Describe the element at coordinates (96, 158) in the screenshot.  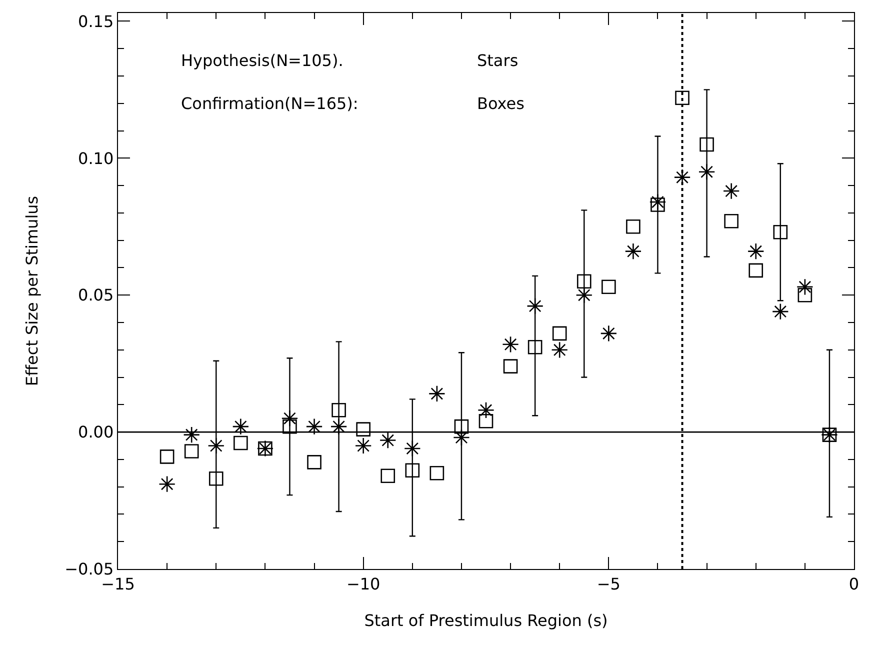
I see `y-tick-label: 0.10` at that location.